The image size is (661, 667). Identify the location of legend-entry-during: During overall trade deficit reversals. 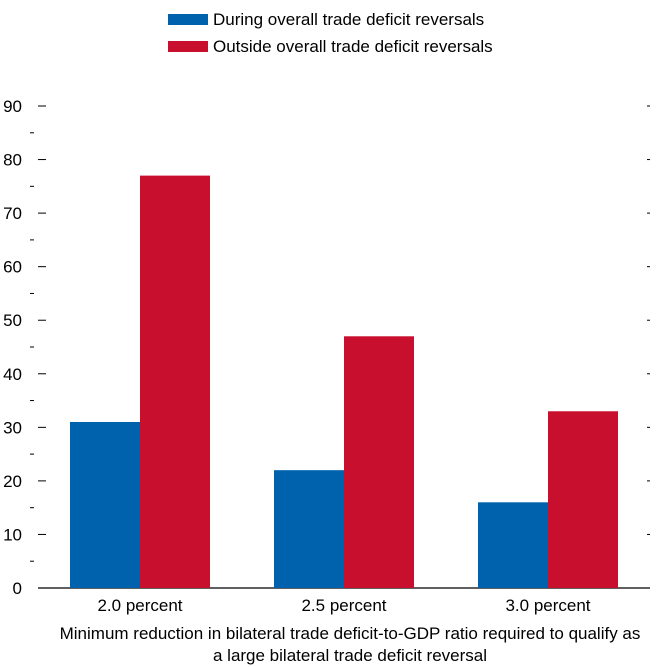
(326, 19).